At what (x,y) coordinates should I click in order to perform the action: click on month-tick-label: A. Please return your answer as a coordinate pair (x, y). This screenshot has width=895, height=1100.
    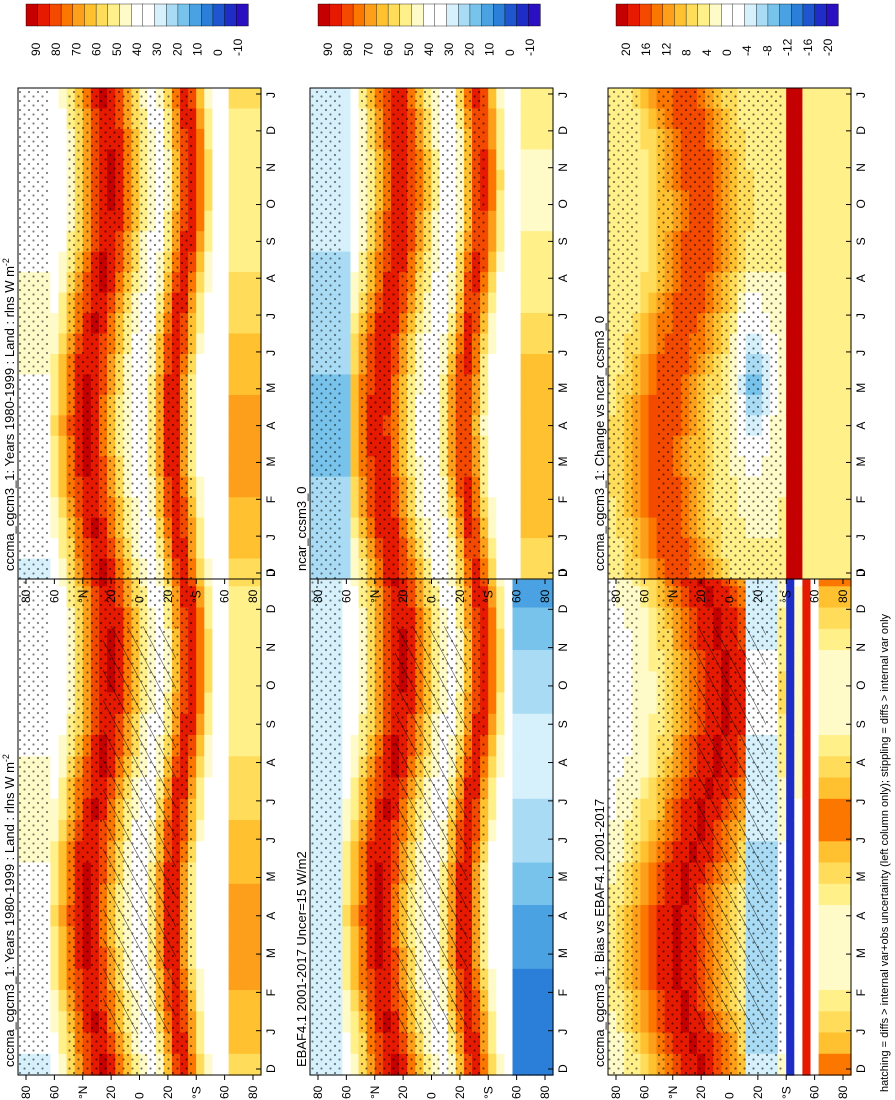
    Looking at the image, I should click on (271, 278).